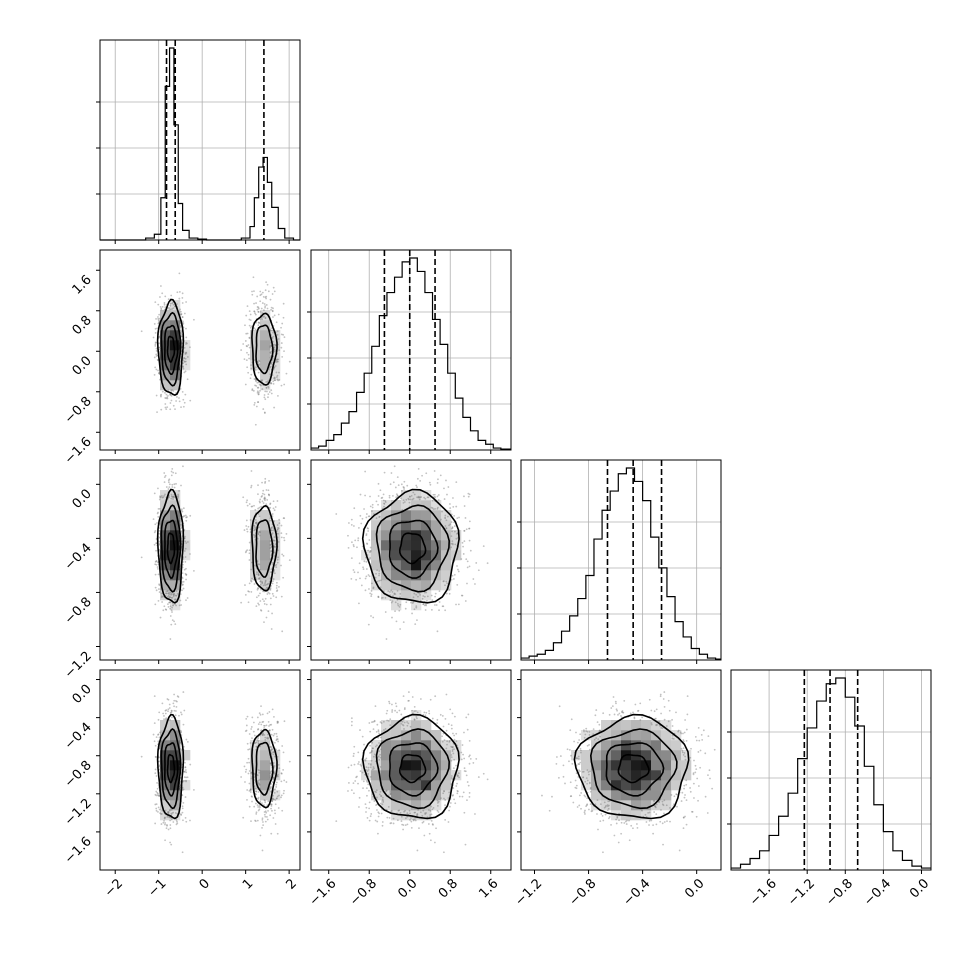 The width and height of the screenshot is (970, 970). I want to click on y-tick-label: −1.2, so click(78, 812).